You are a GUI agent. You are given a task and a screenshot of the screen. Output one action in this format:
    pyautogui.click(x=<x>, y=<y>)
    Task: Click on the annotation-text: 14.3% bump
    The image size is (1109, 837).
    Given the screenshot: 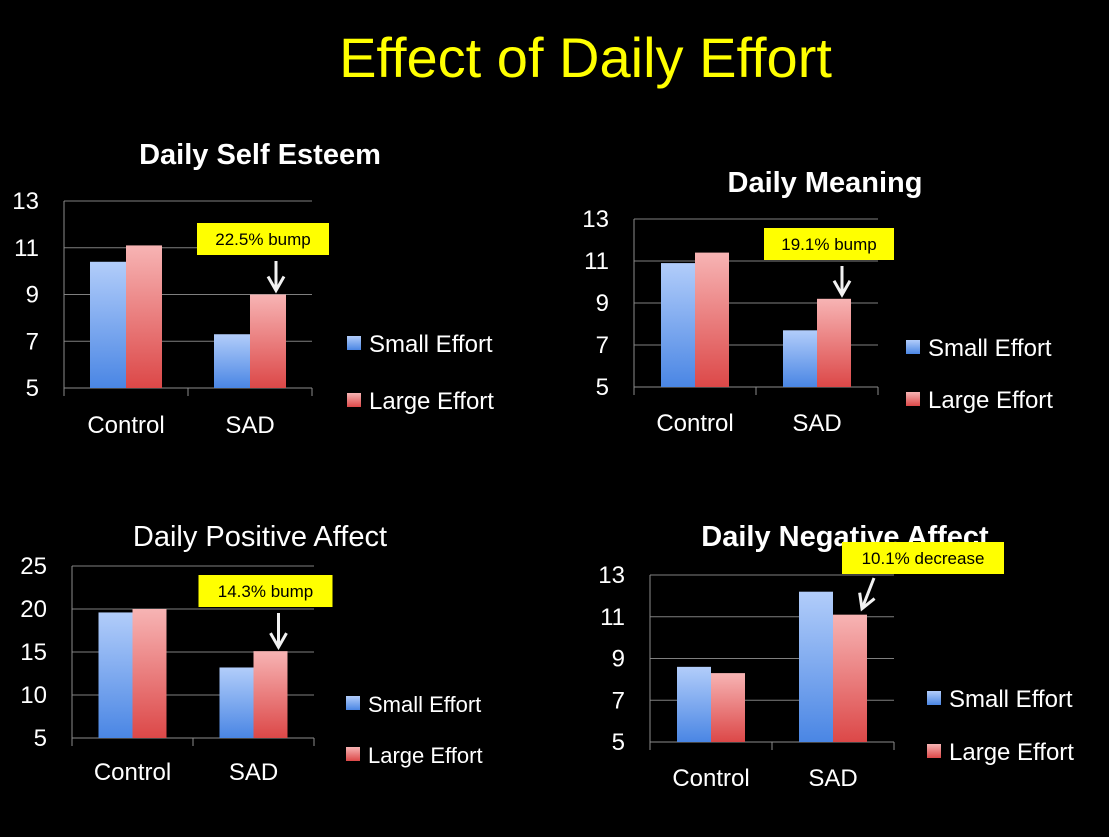 What is the action you would take?
    pyautogui.click(x=265, y=591)
    